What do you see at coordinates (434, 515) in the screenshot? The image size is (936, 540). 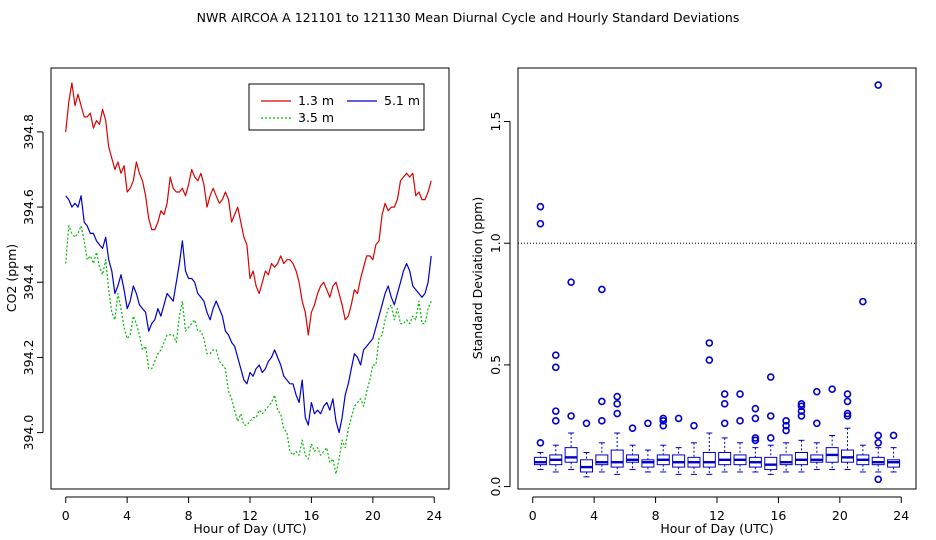 I see `left-x-tick-label: 24` at bounding box center [434, 515].